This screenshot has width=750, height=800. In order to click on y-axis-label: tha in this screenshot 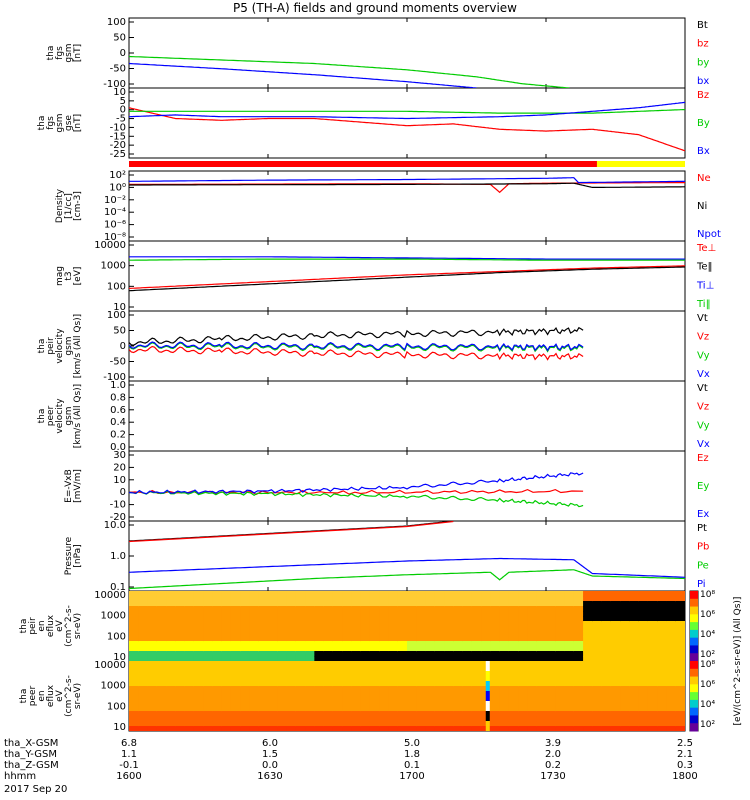, I will do `click(42, 123)`.